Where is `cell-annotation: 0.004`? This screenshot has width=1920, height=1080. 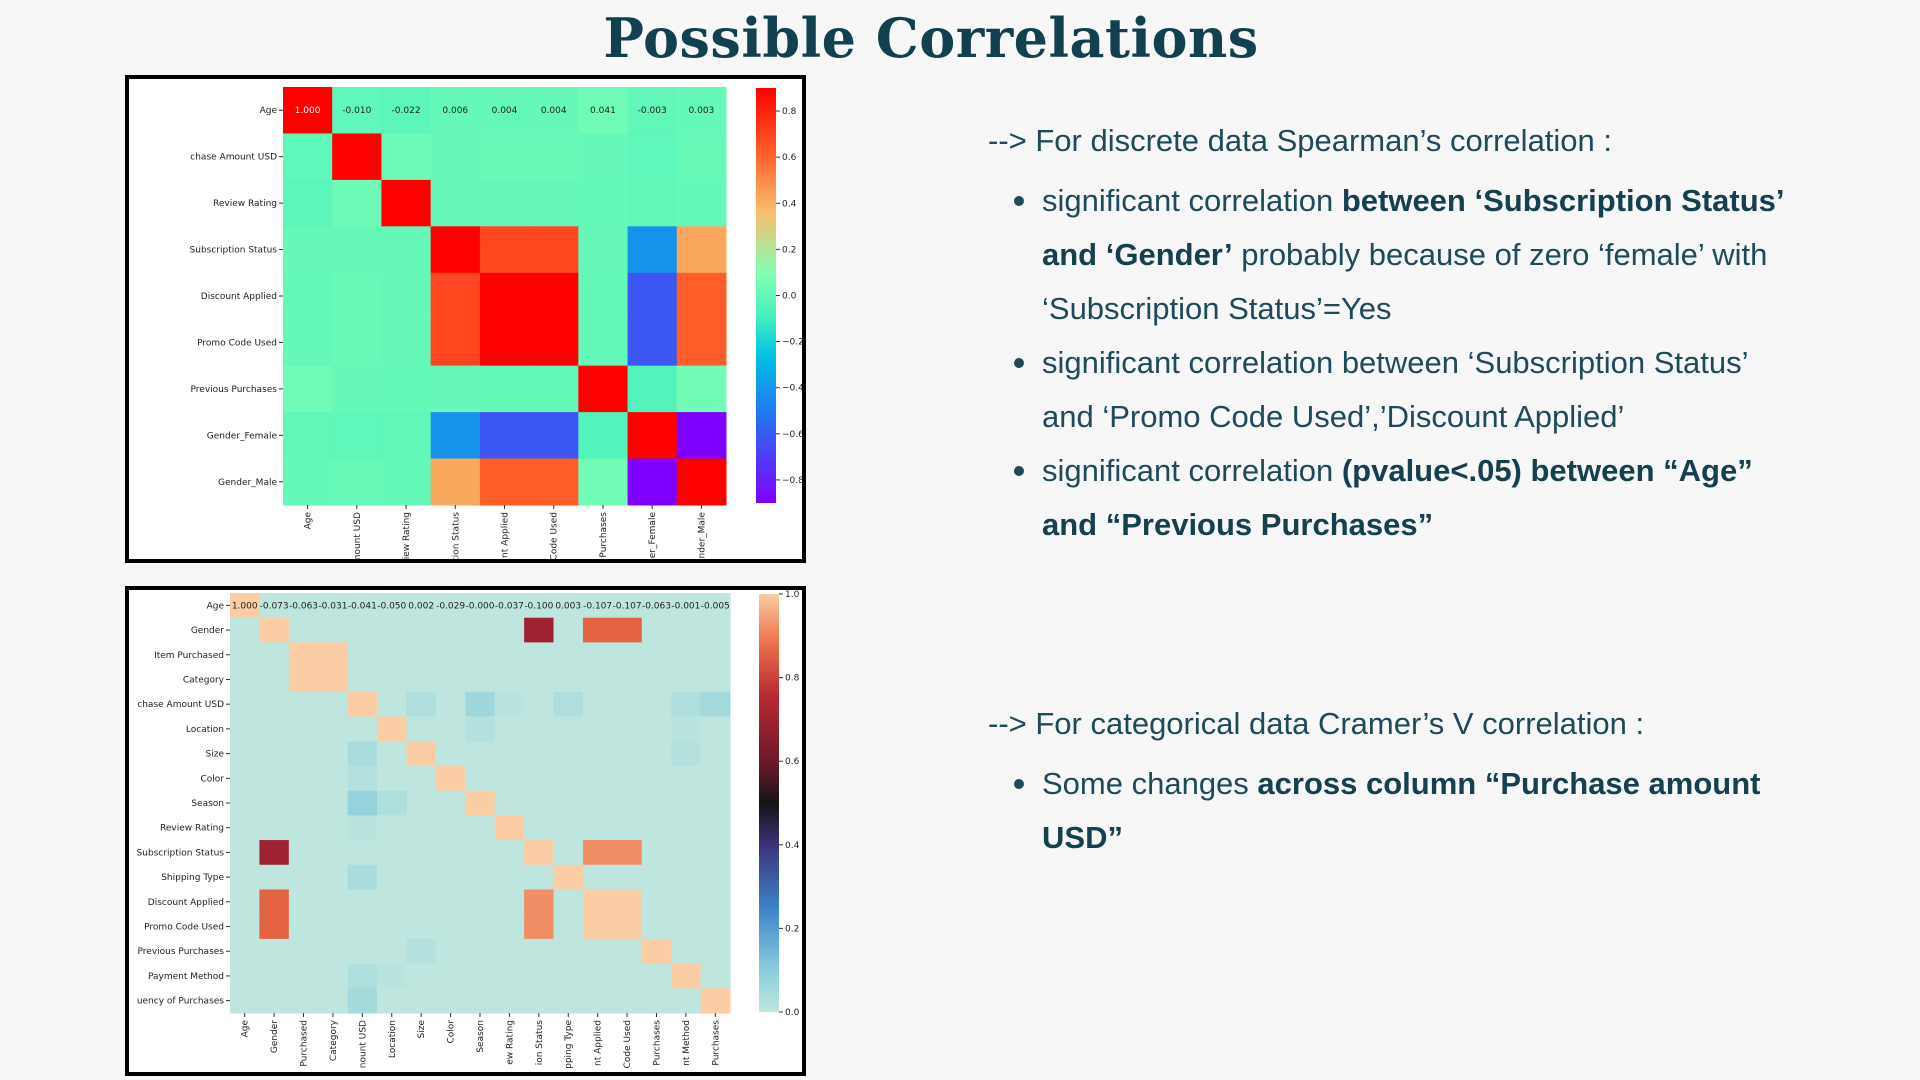 cell-annotation: 0.004 is located at coordinates (505, 111).